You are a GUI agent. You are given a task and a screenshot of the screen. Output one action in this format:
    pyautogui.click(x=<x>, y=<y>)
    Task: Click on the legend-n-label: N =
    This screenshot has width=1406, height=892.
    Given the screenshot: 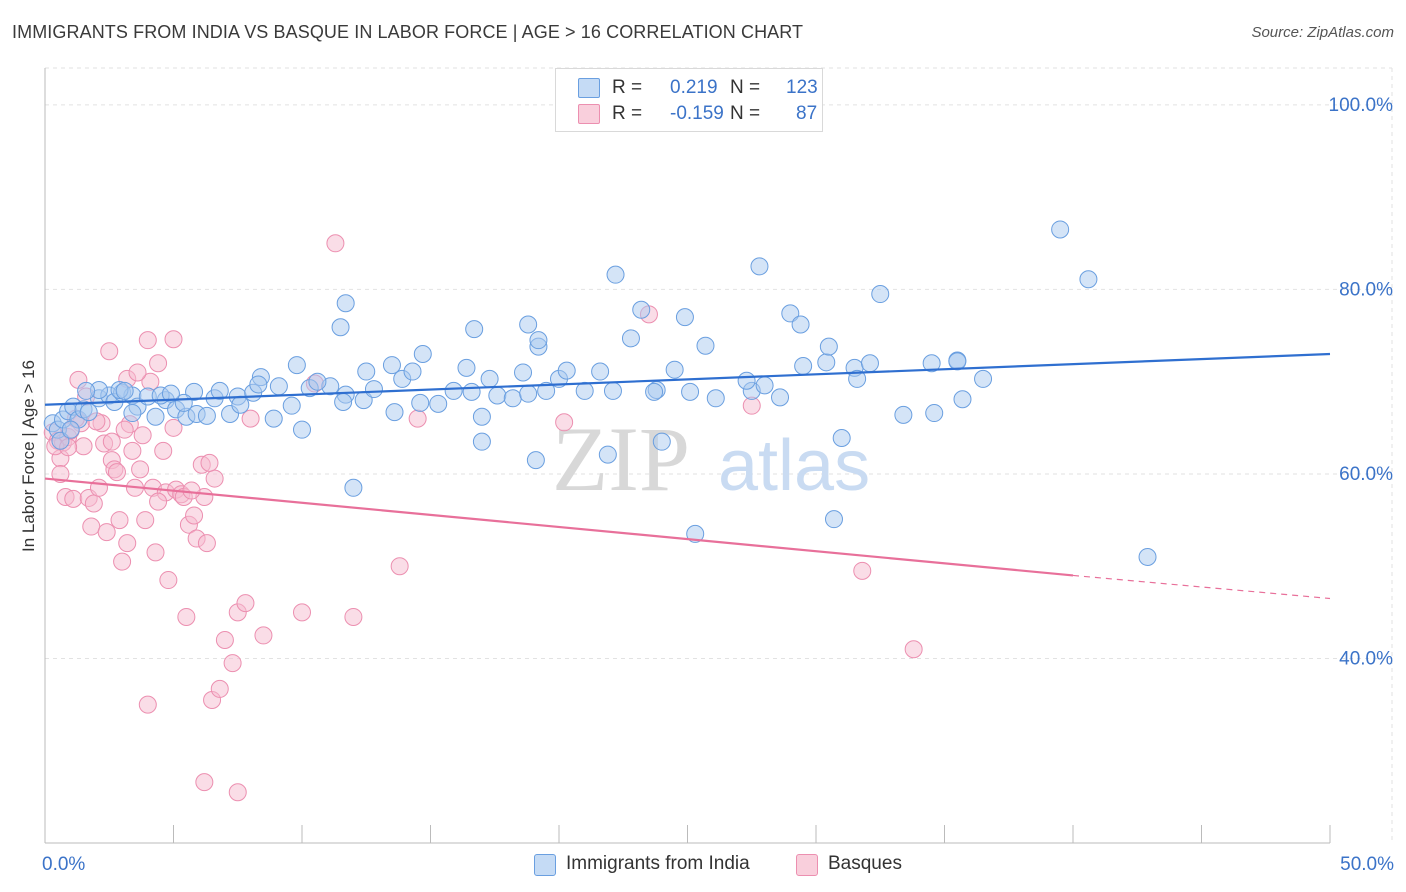 What is the action you would take?
    pyautogui.click(x=745, y=87)
    